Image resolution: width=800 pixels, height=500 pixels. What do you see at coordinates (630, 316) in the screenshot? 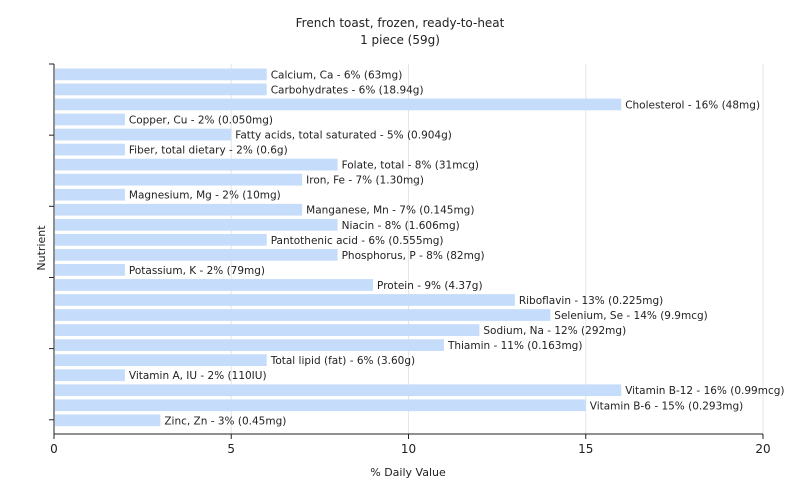
I see `bar-label-16: Selenium, Se - 14% (9.9mcg)` at bounding box center [630, 316].